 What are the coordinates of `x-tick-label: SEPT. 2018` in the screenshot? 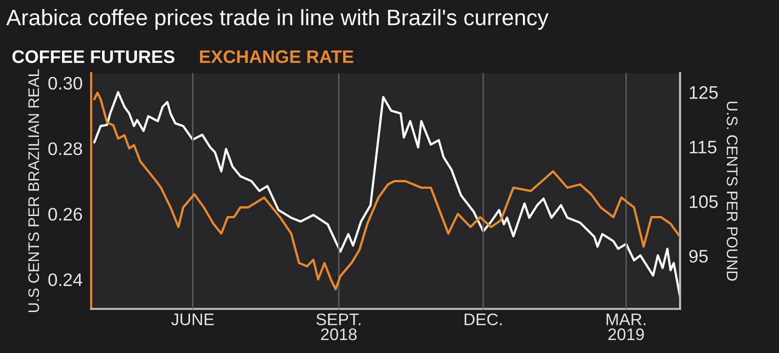 It's located at (338, 326).